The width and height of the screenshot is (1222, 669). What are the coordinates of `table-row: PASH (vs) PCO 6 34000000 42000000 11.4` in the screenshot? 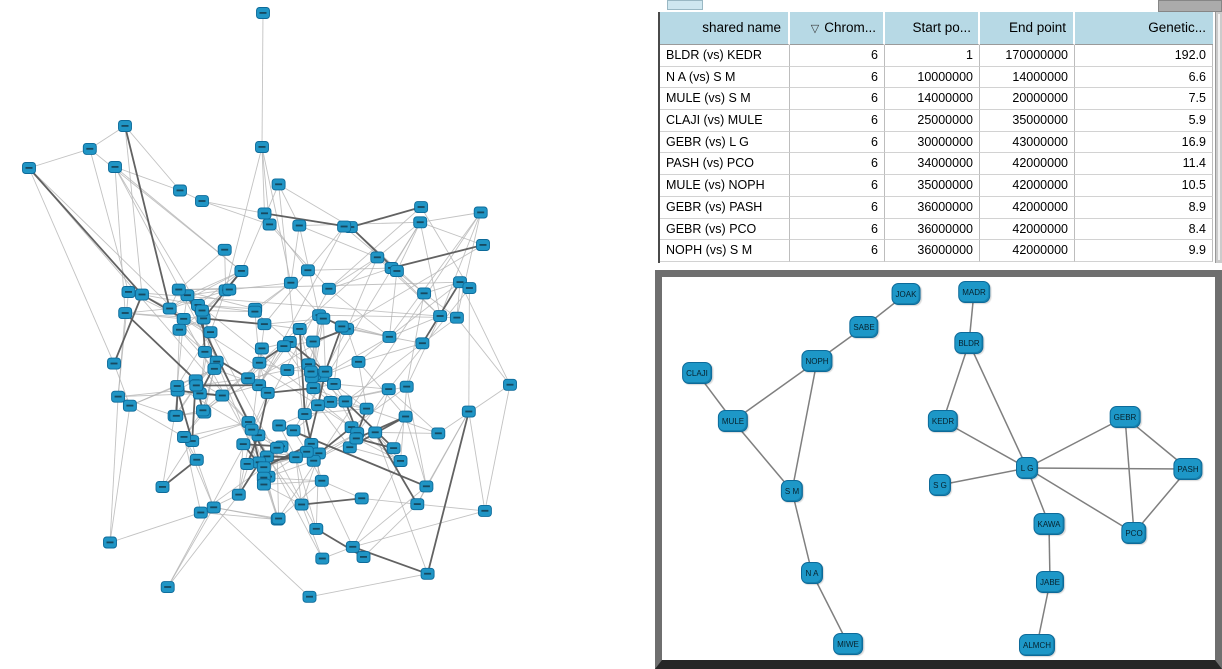 It's located at (937, 164).